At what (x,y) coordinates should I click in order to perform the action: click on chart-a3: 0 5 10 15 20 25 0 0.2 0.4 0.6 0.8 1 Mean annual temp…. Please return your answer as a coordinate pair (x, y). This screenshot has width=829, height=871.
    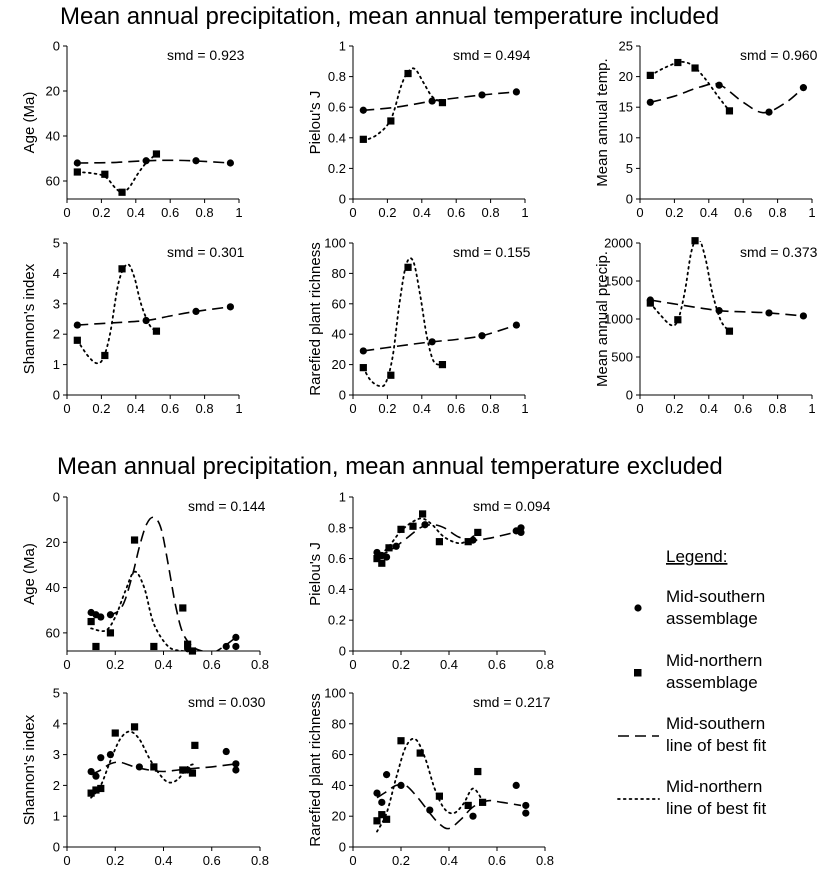
    Looking at the image, I should click on (706, 130).